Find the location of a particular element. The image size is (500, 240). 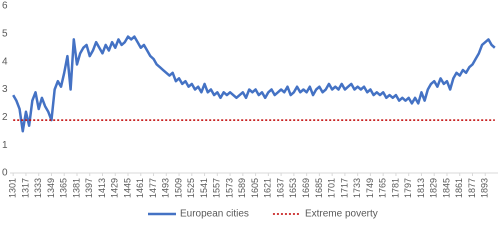

x-tick-label: 1509 is located at coordinates (178, 188).